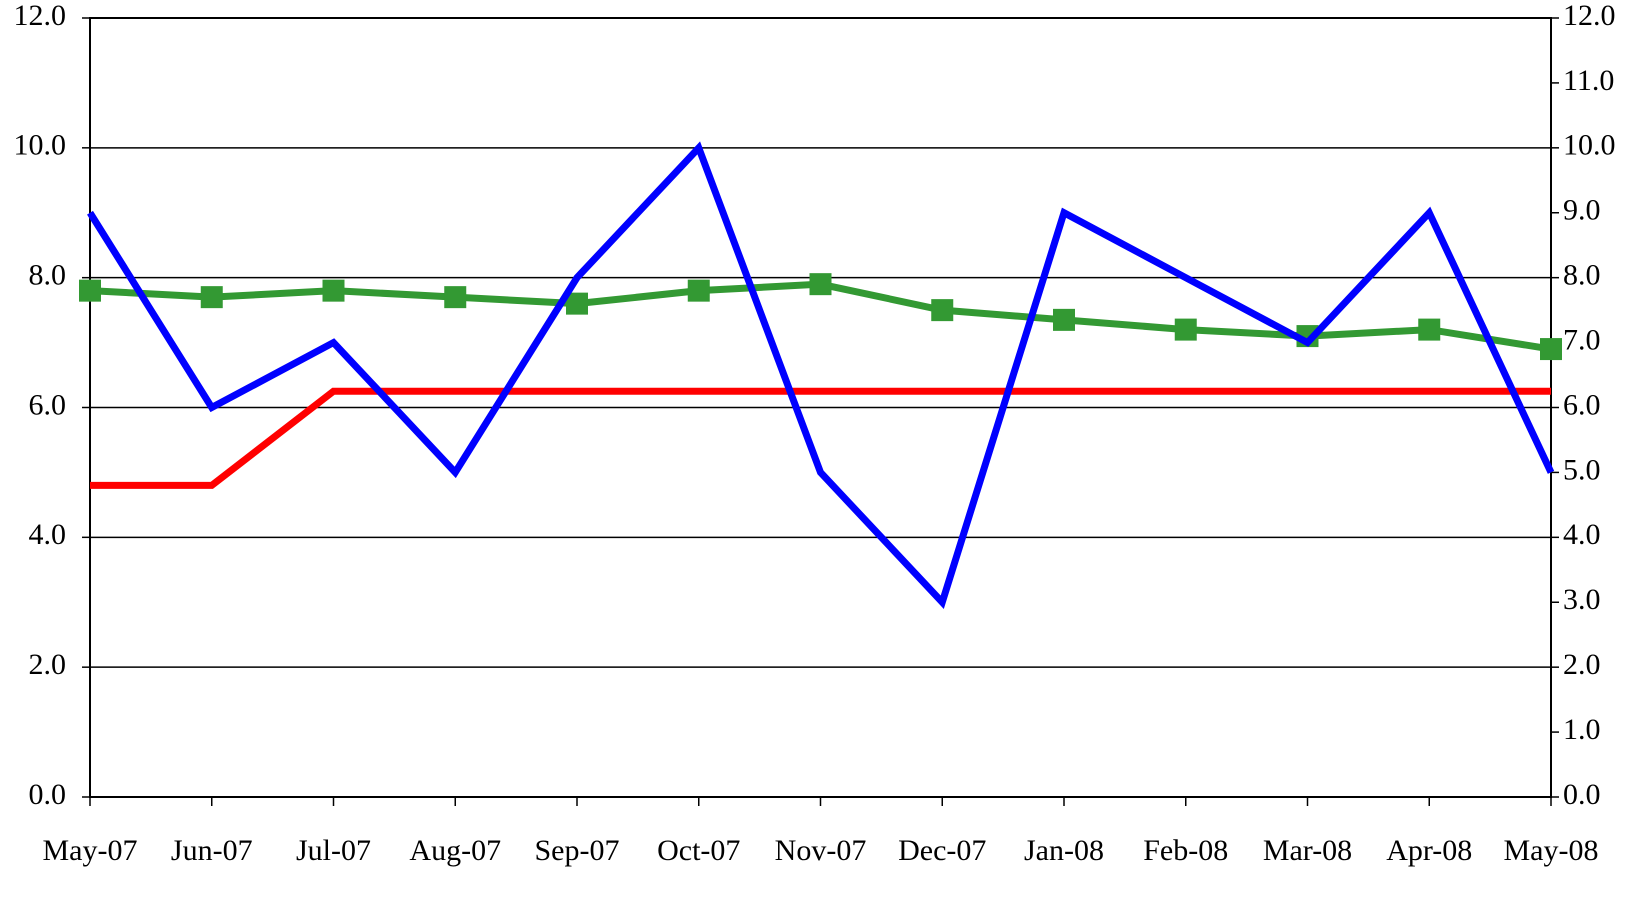 This screenshot has height=917, width=1636. I want to click on y2-tick-label: 6.0, so click(1582, 404).